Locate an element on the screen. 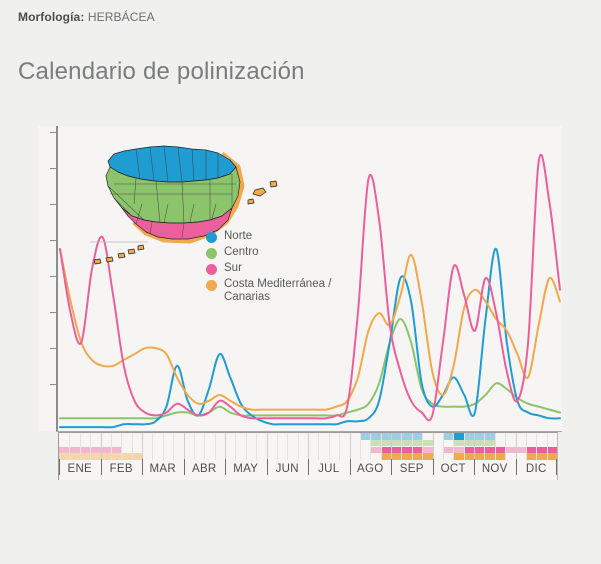 The height and width of the screenshot is (564, 601). month-label-ene: ENE is located at coordinates (80, 469).